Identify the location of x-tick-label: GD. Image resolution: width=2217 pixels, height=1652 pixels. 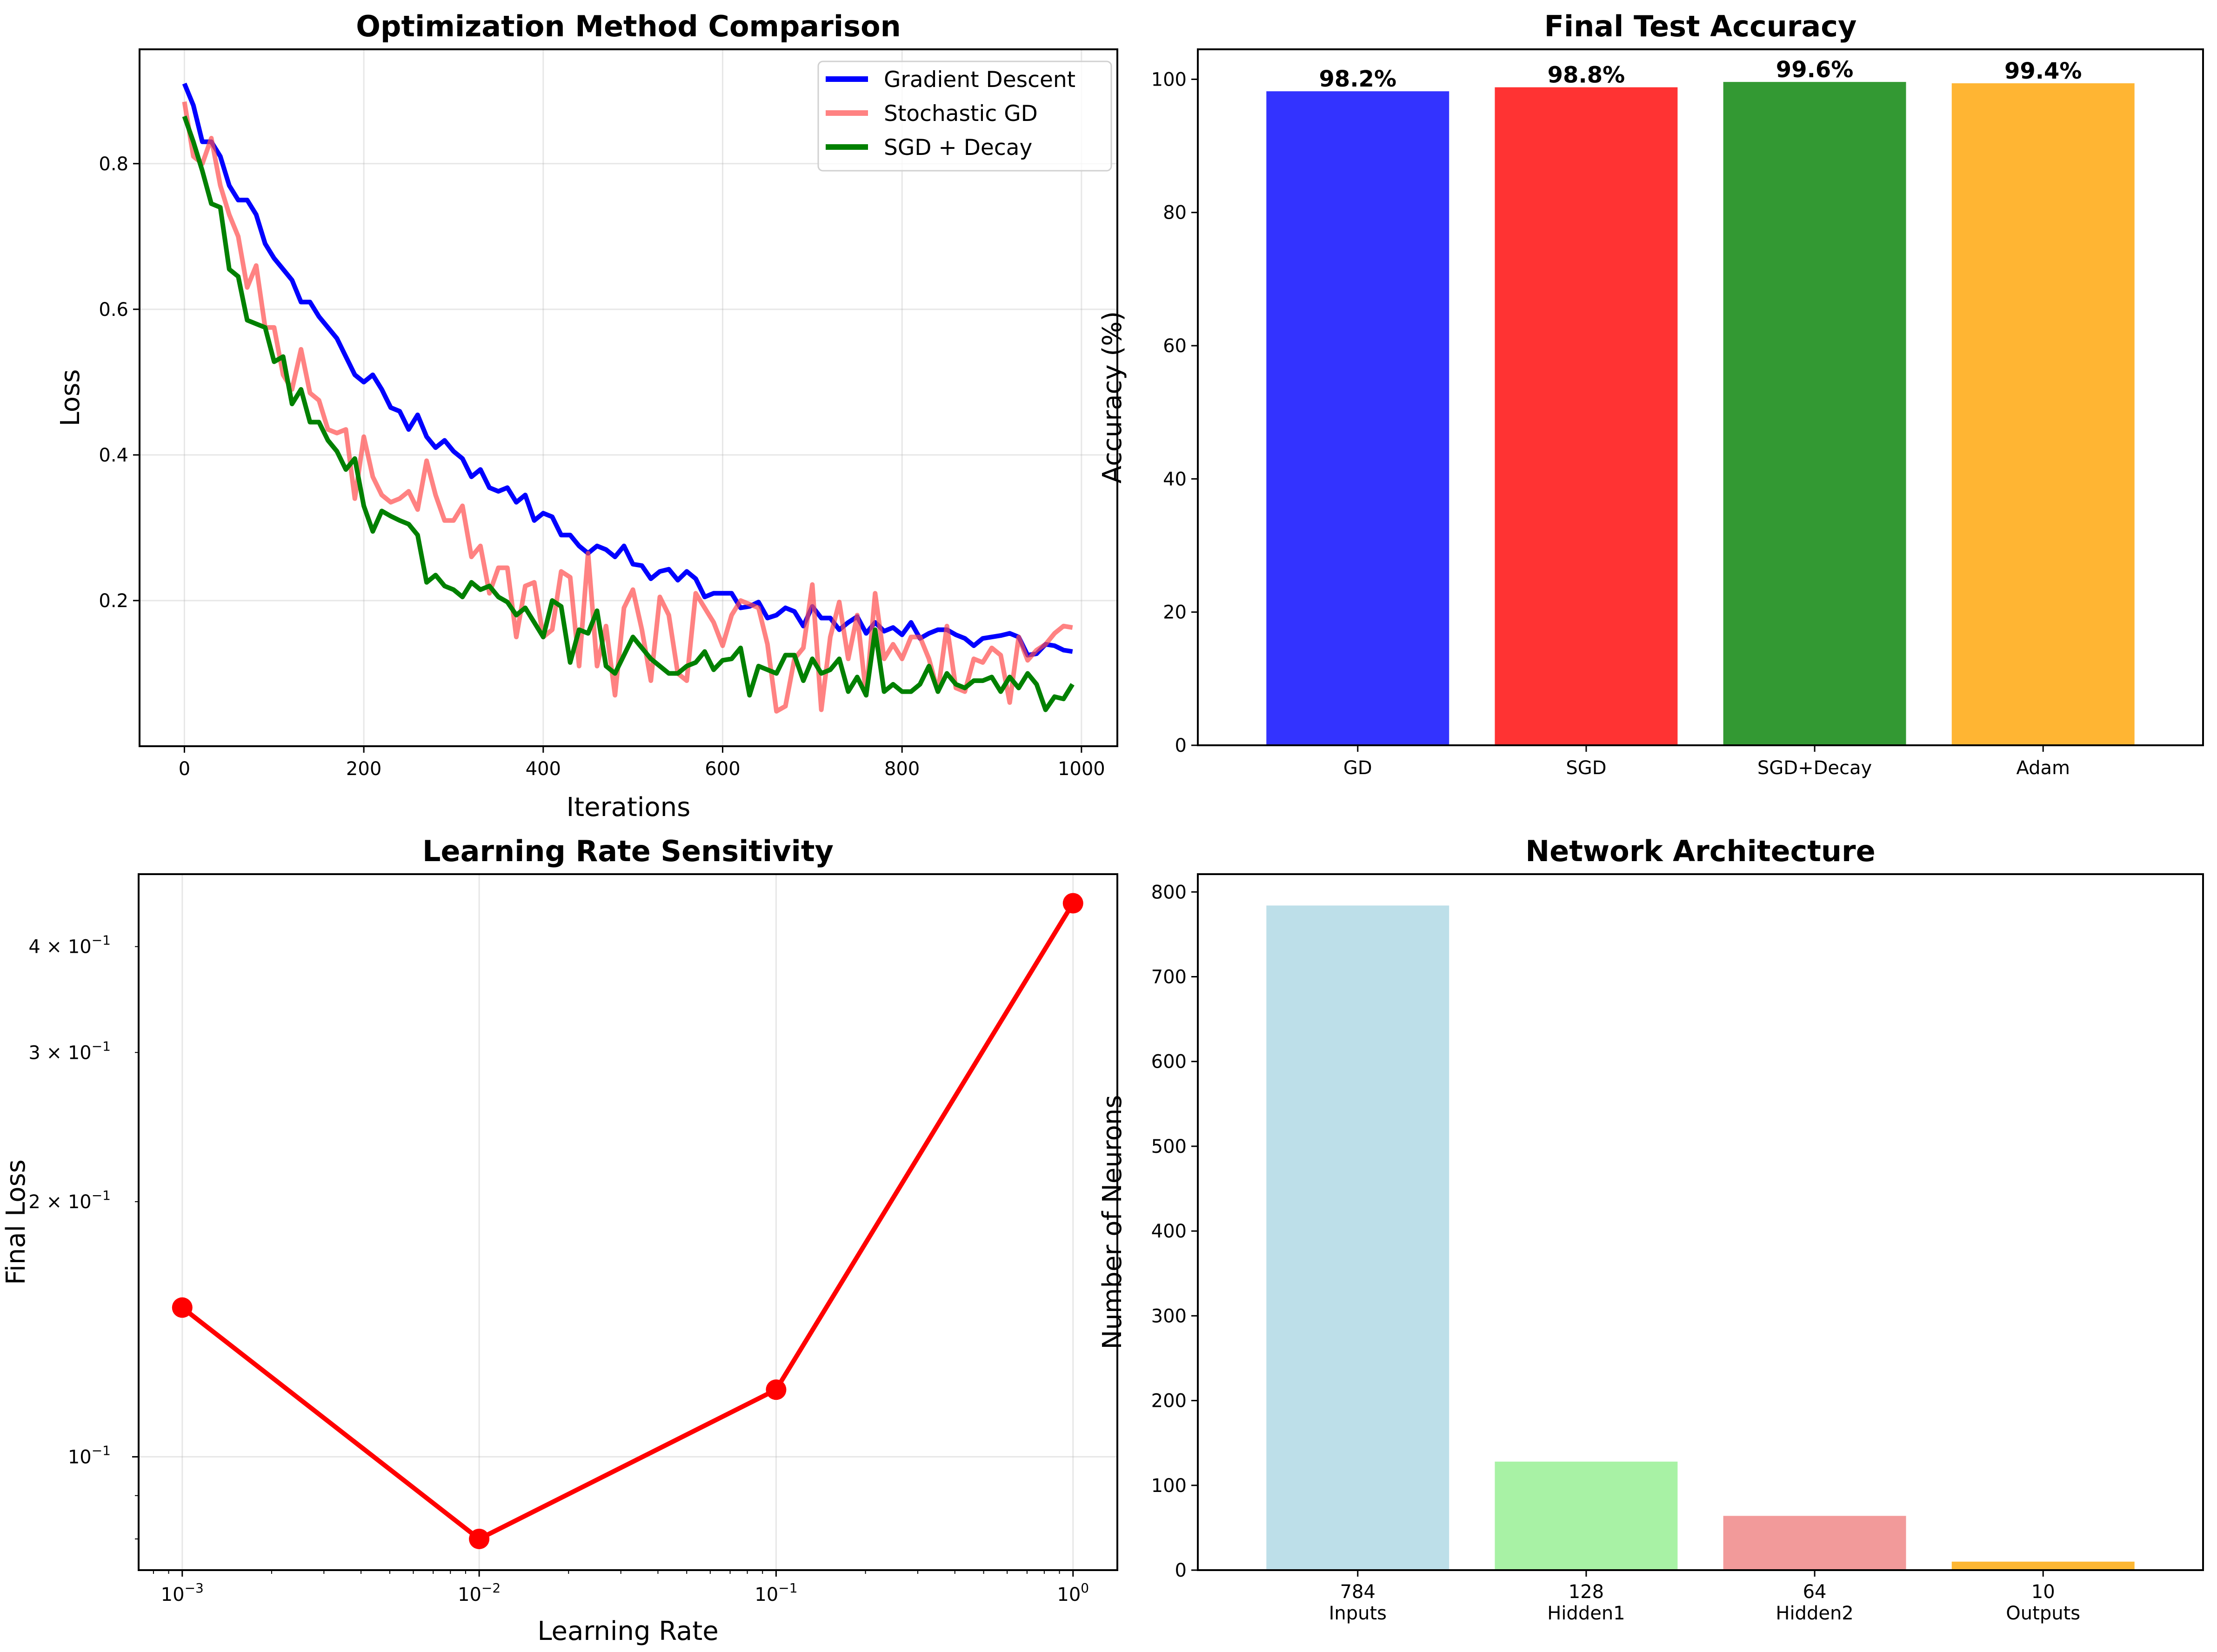
(1357, 768).